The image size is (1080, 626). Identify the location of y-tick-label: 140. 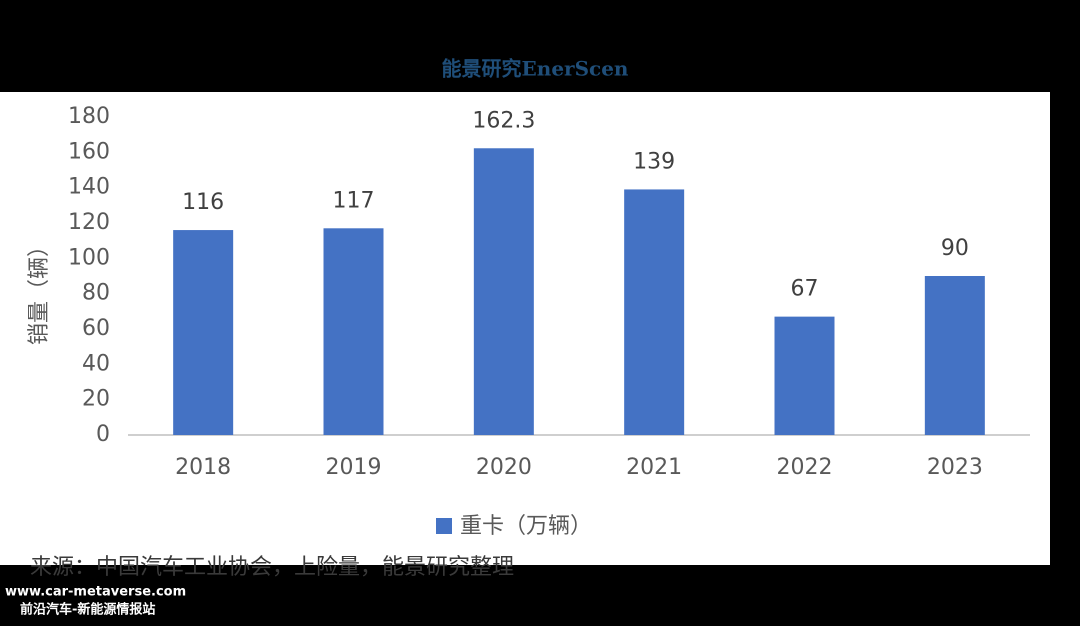
(89, 187).